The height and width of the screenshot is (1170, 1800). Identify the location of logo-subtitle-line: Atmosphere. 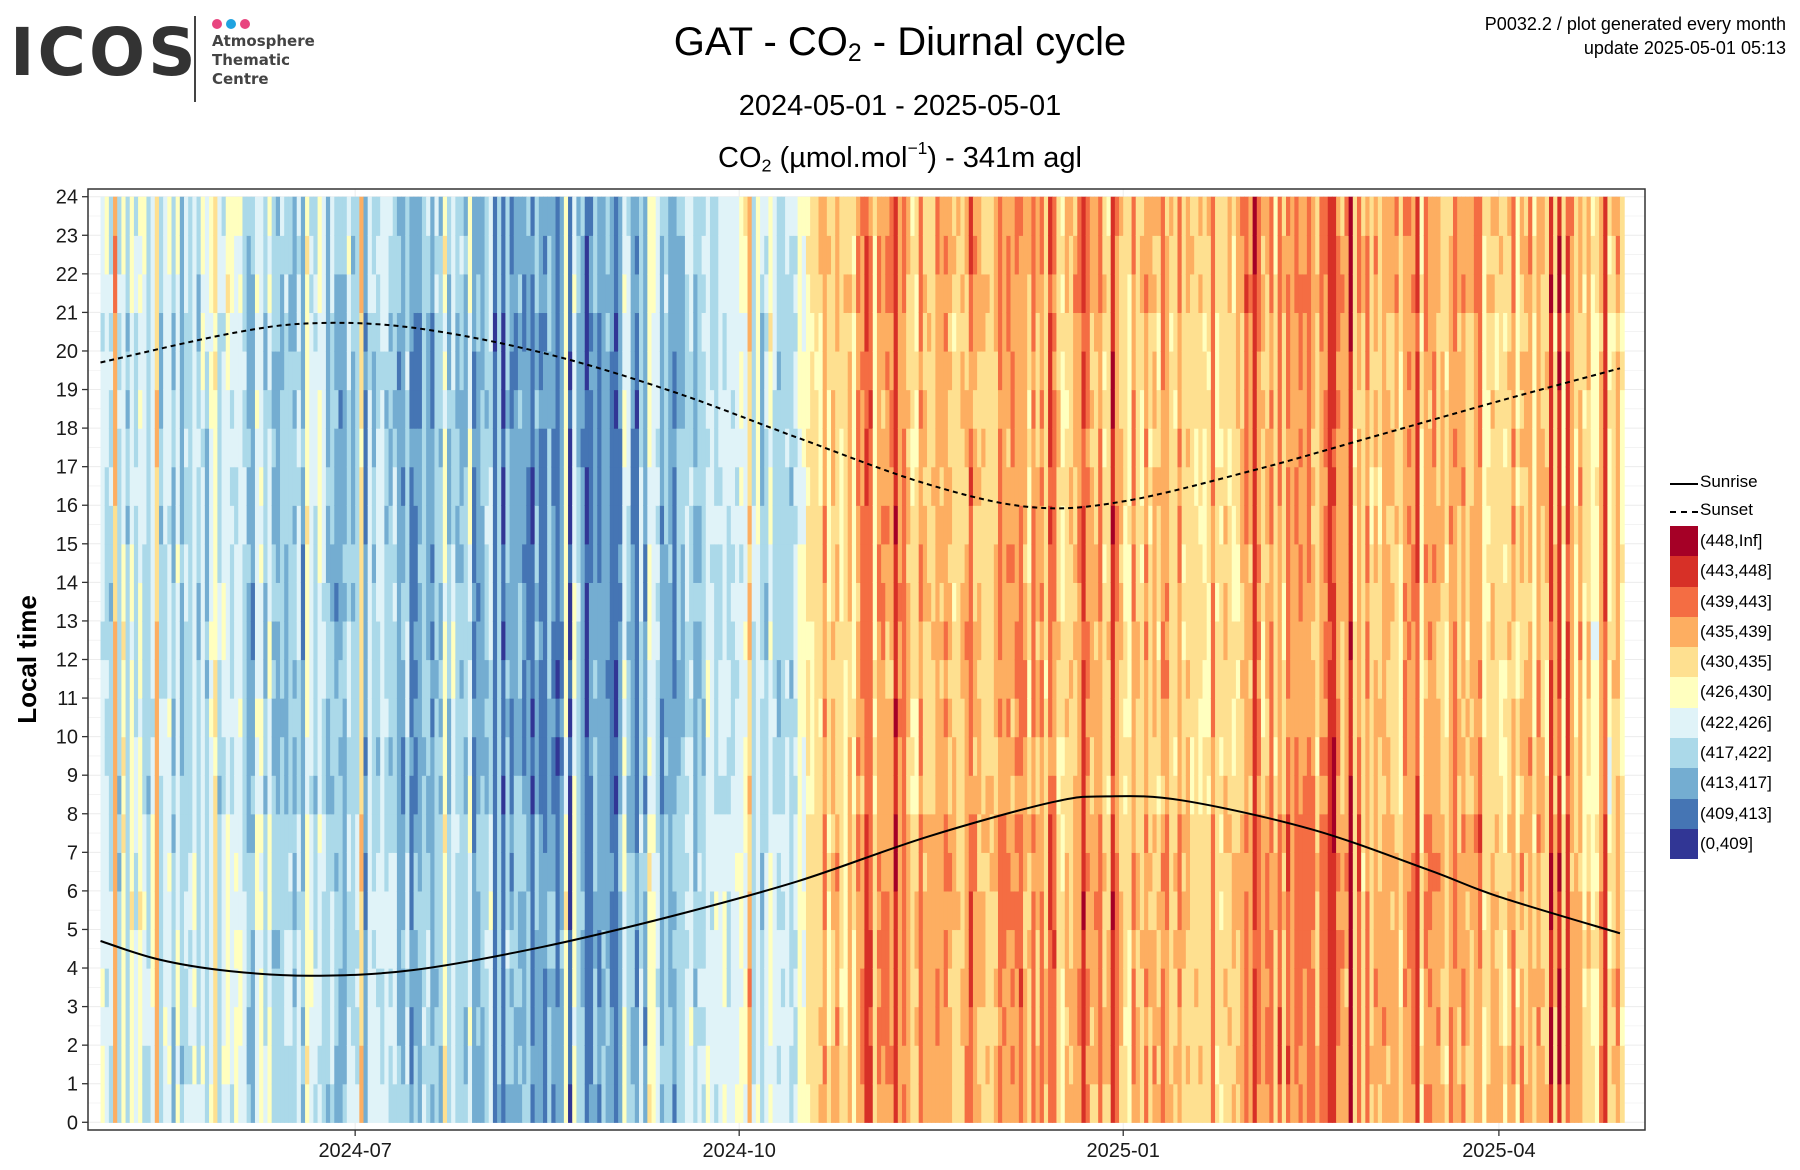
(263, 41).